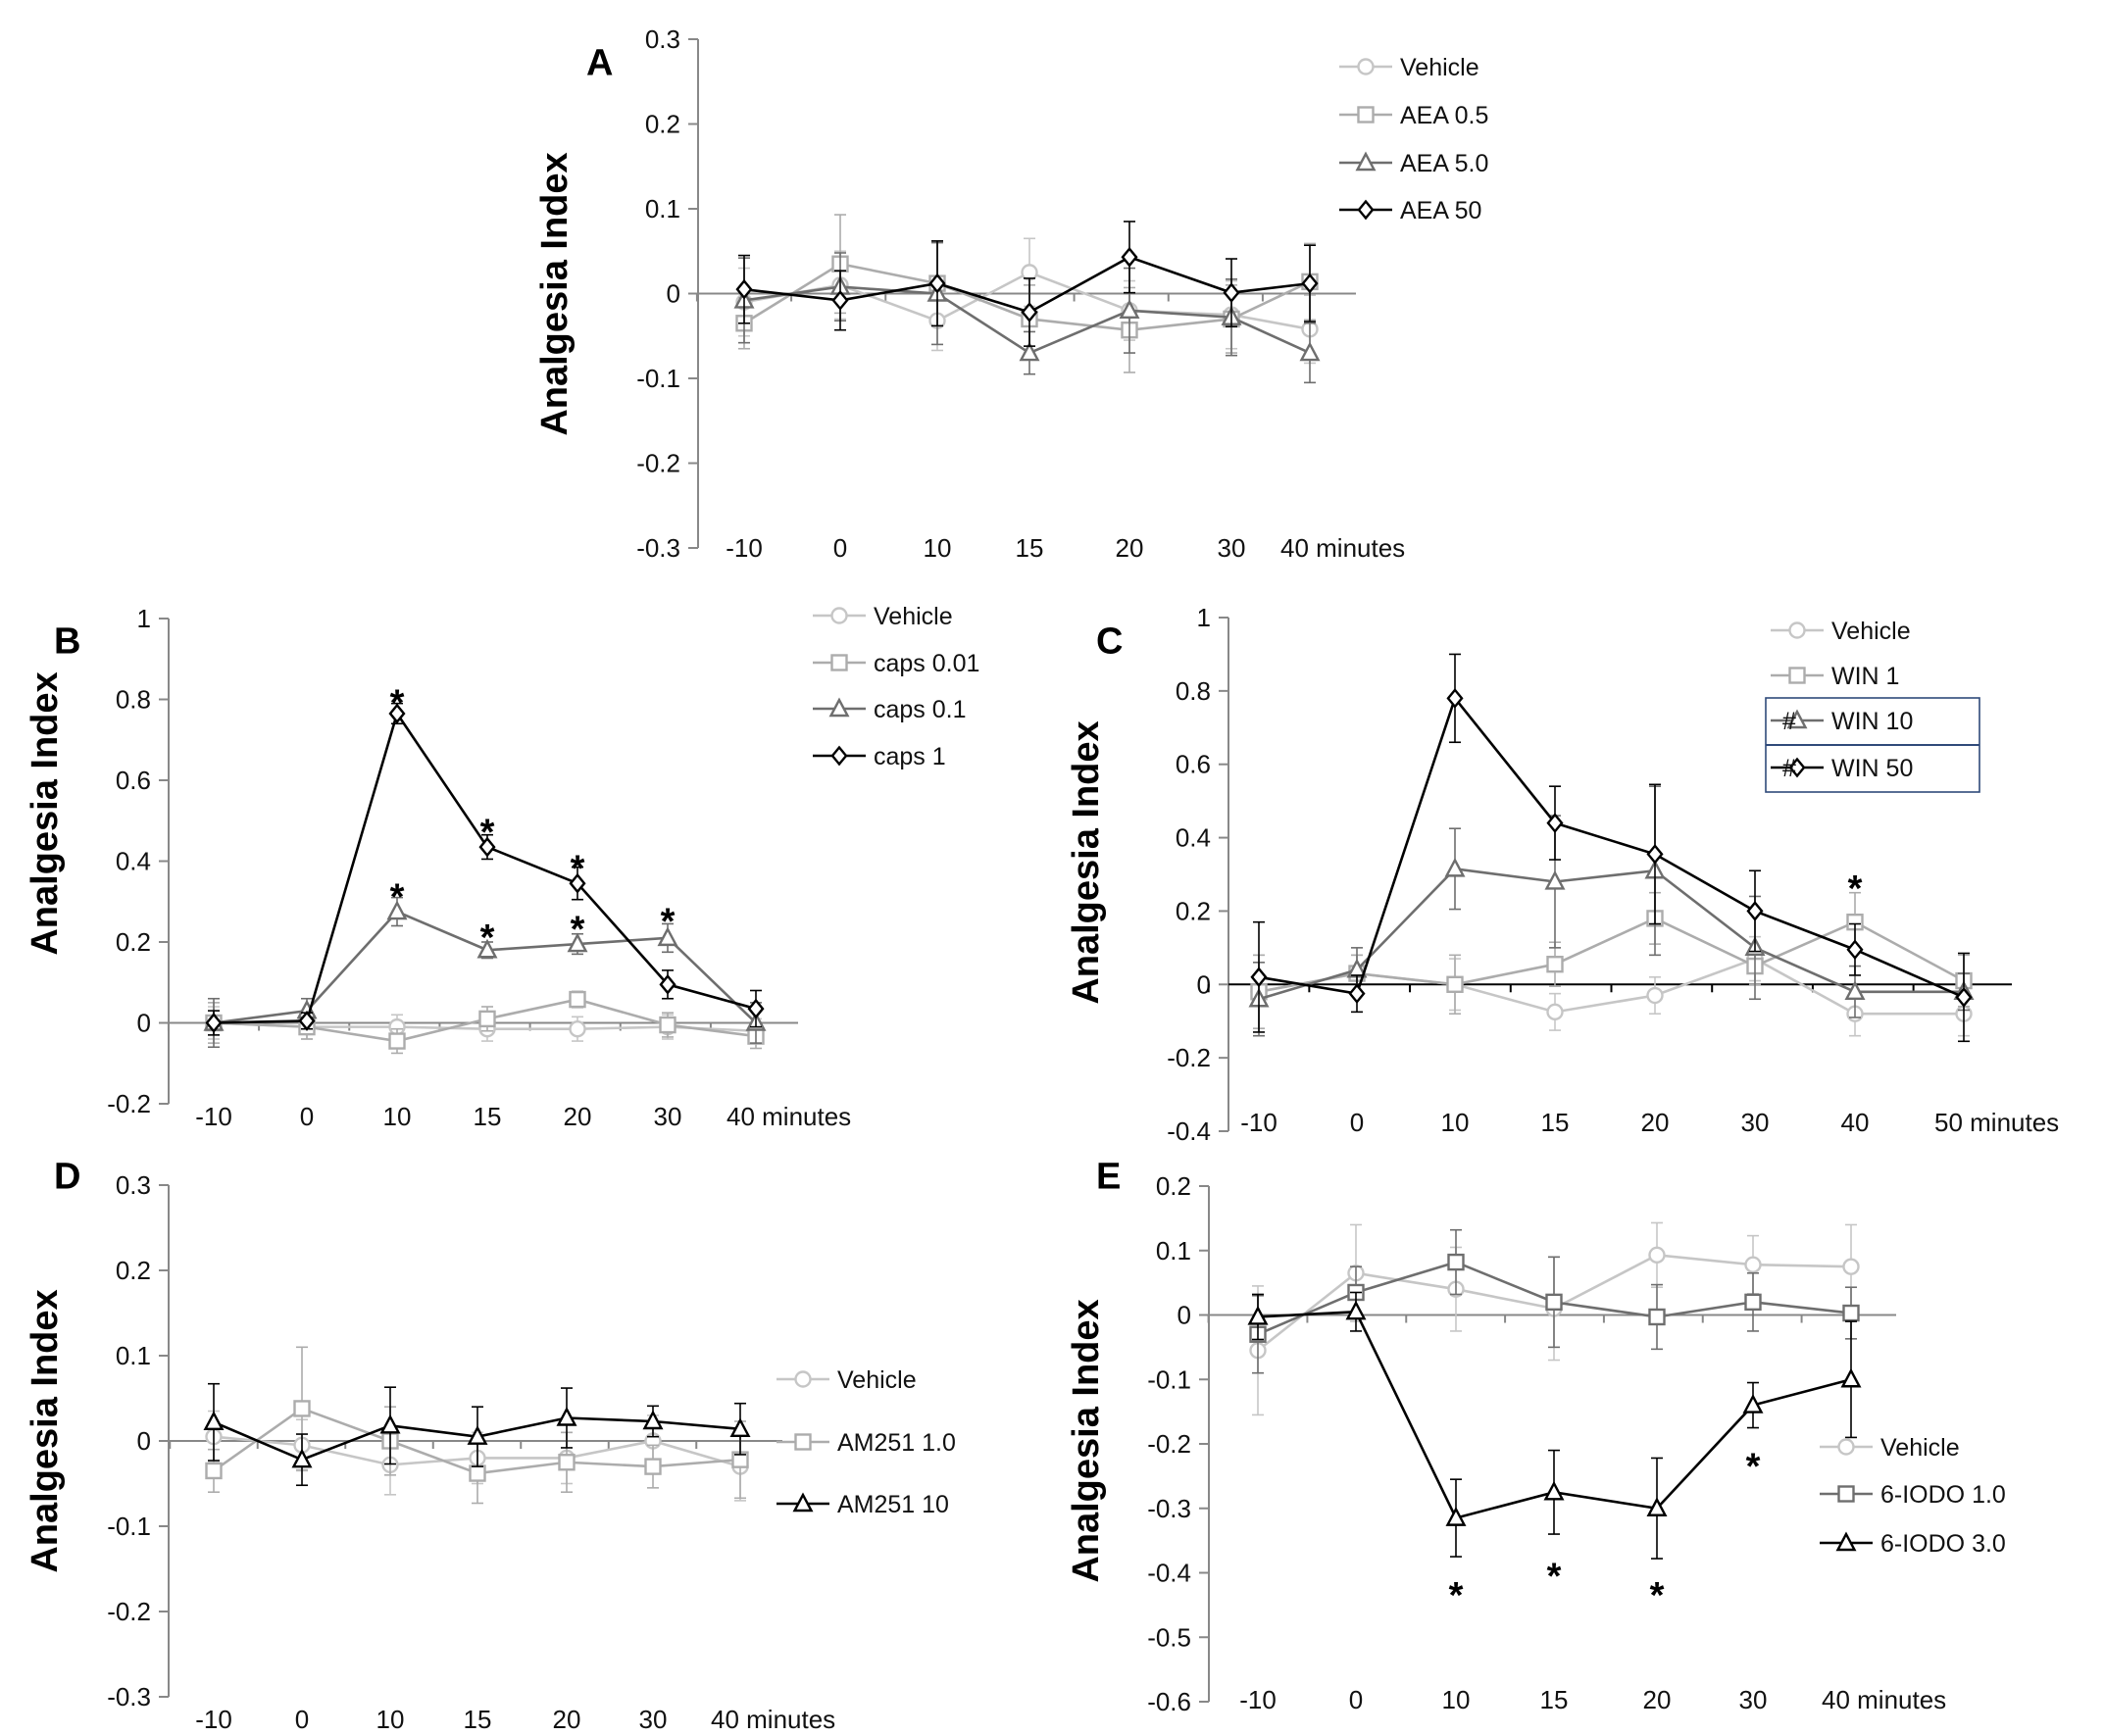 This screenshot has height=1736, width=2104. I want to click on panel-label: B, so click(67, 641).